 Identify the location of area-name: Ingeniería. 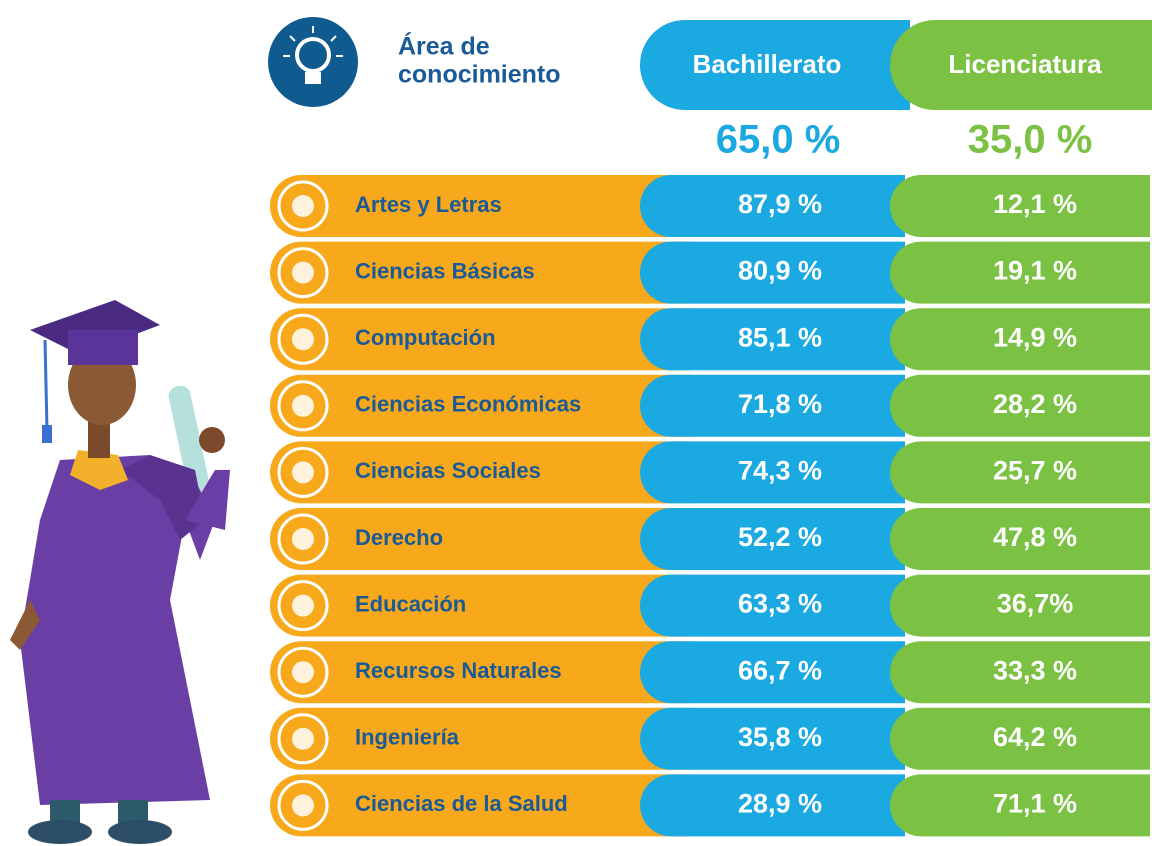
(407, 737).